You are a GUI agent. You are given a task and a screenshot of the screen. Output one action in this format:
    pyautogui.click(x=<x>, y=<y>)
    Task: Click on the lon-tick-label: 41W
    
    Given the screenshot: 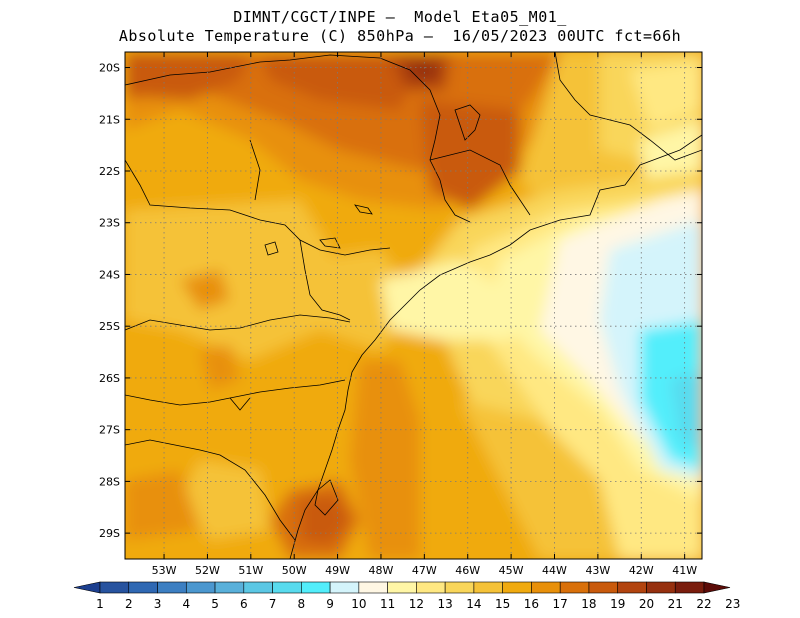 What is the action you would take?
    pyautogui.click(x=684, y=570)
    